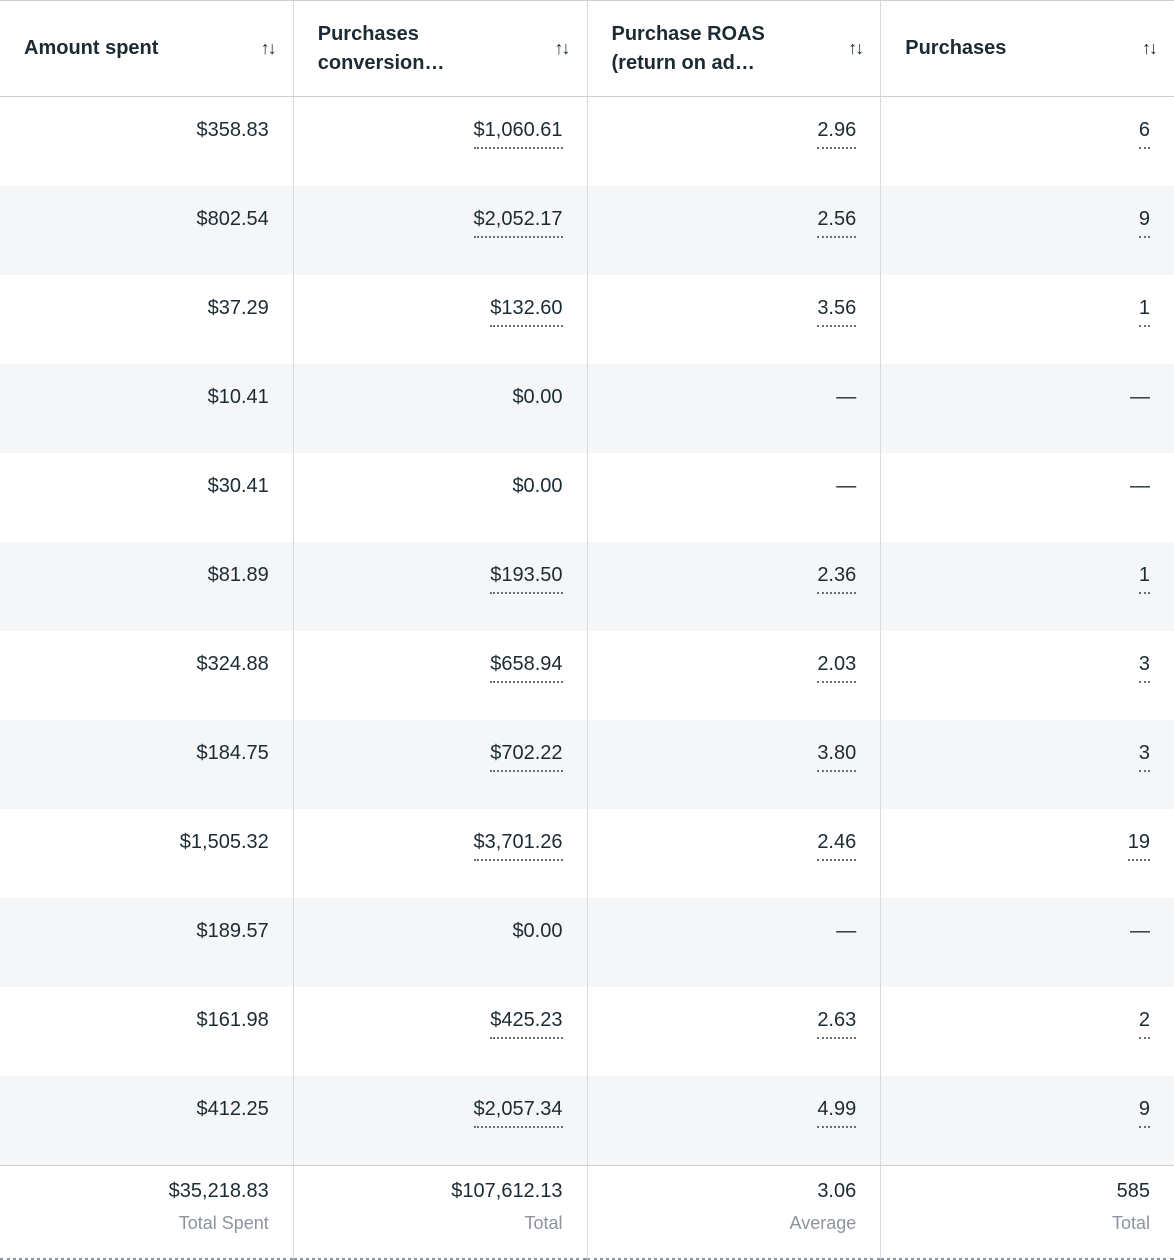  Describe the element at coordinates (587, 675) in the screenshot. I see `table-row: $324.88 $658.94 2.03 3` at that location.